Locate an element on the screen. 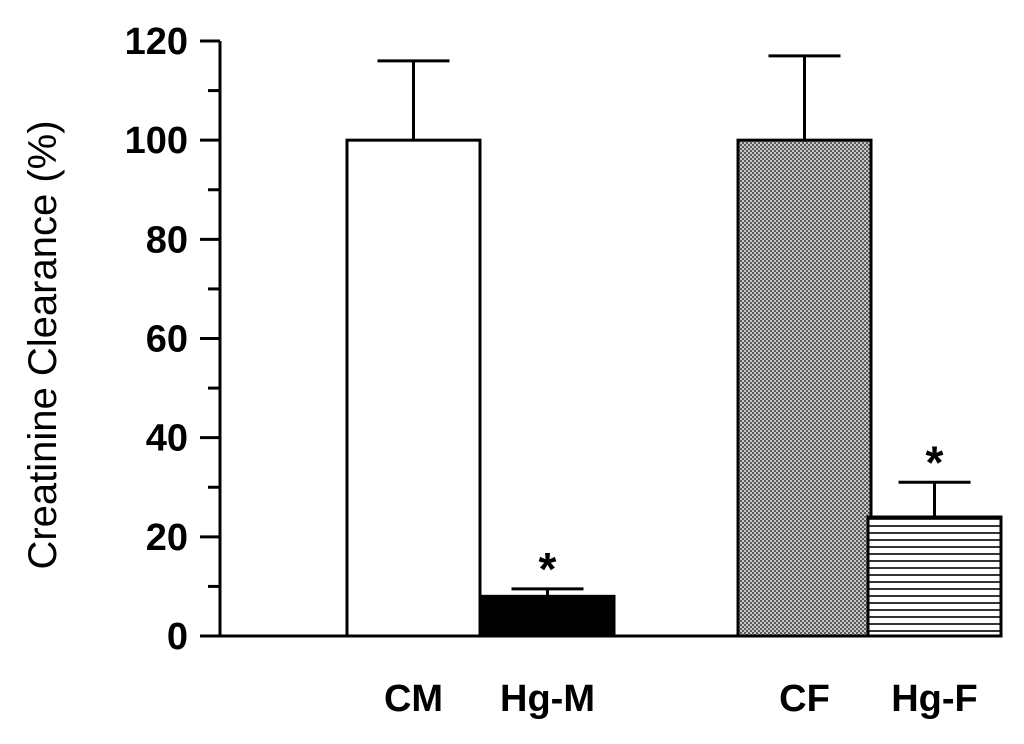 This screenshot has width=1024, height=744. y-tick-label: 20 is located at coordinates (167, 538).